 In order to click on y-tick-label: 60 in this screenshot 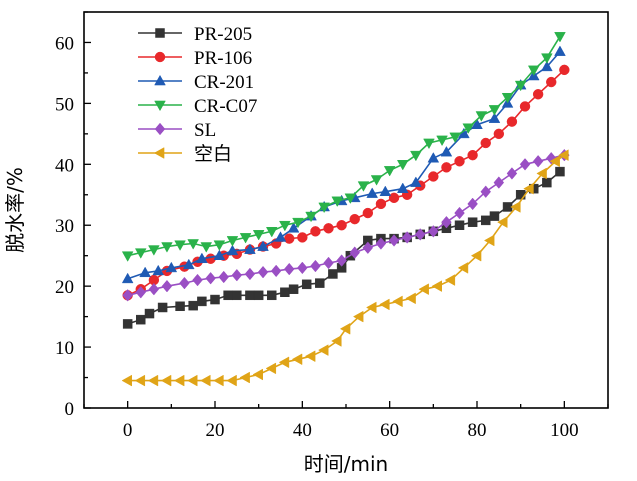, I will do `click(64, 43)`.